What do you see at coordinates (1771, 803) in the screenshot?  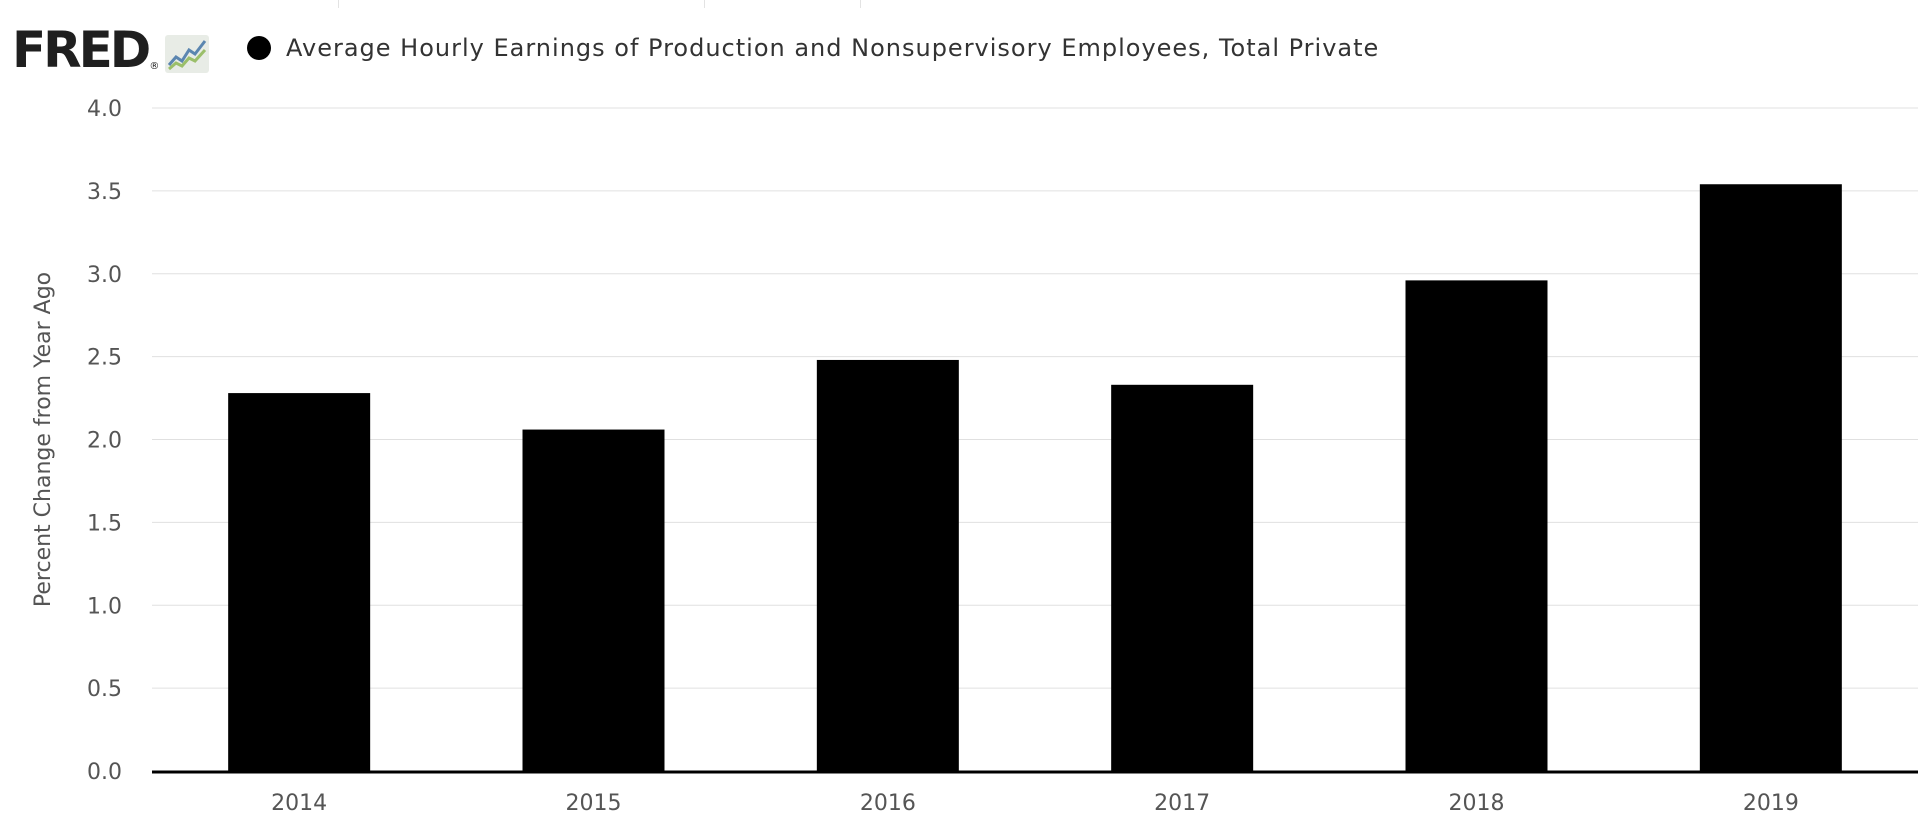 I see `x-tick-label: 2019` at bounding box center [1771, 803].